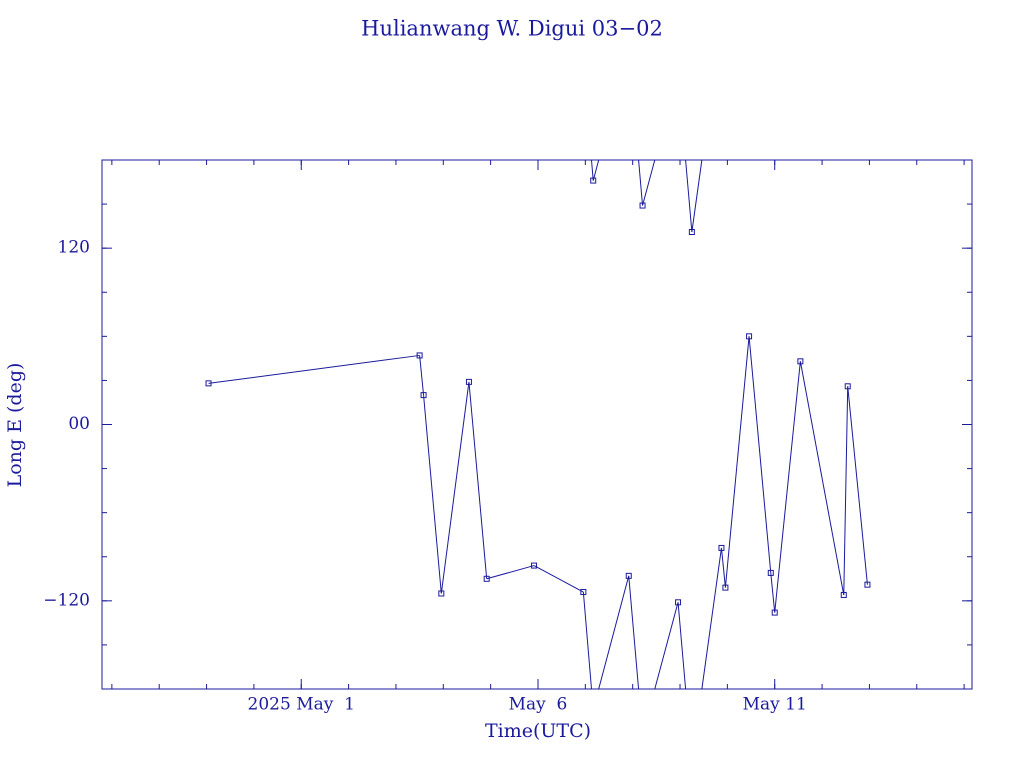 The image size is (1024, 768). I want to click on x-tick-label: May 11, so click(775, 705).